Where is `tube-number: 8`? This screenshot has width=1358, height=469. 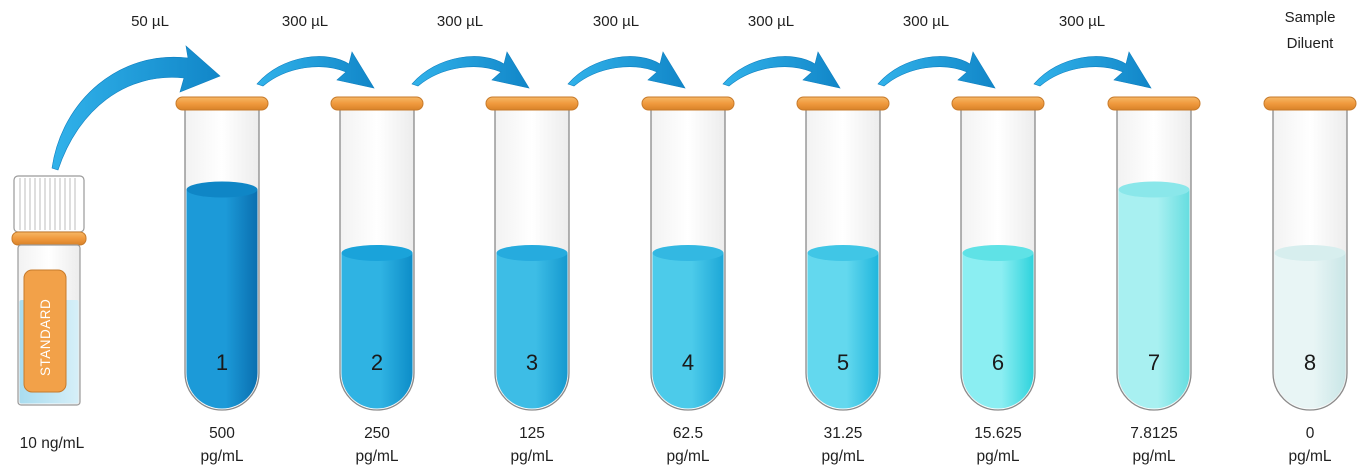
tube-number: 8 is located at coordinates (1310, 362).